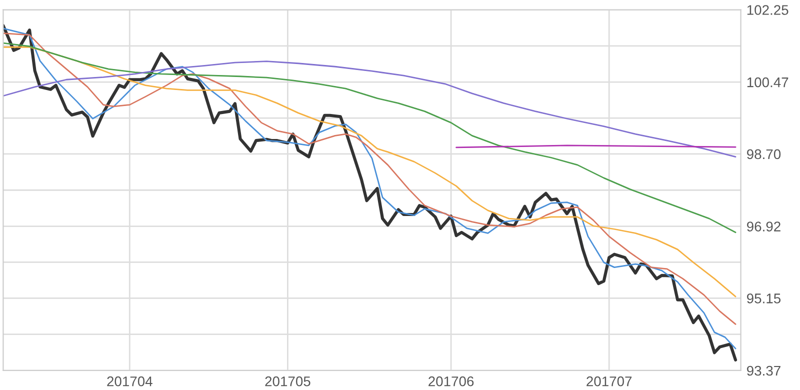 Image resolution: width=800 pixels, height=390 pixels. I want to click on y-tick-label: 102.25, so click(767, 10).